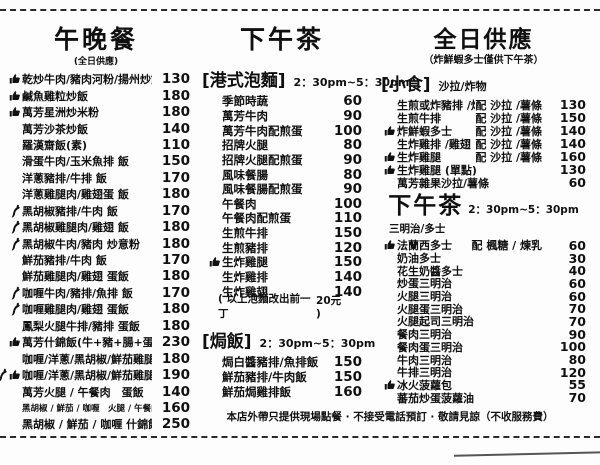 Image resolution: width=600 pixels, height=465 pixels. Describe the element at coordinates (96, 211) in the screenshot. I see `menu-item-row: 黑胡椒豬排/牛肉 飯 170` at that location.